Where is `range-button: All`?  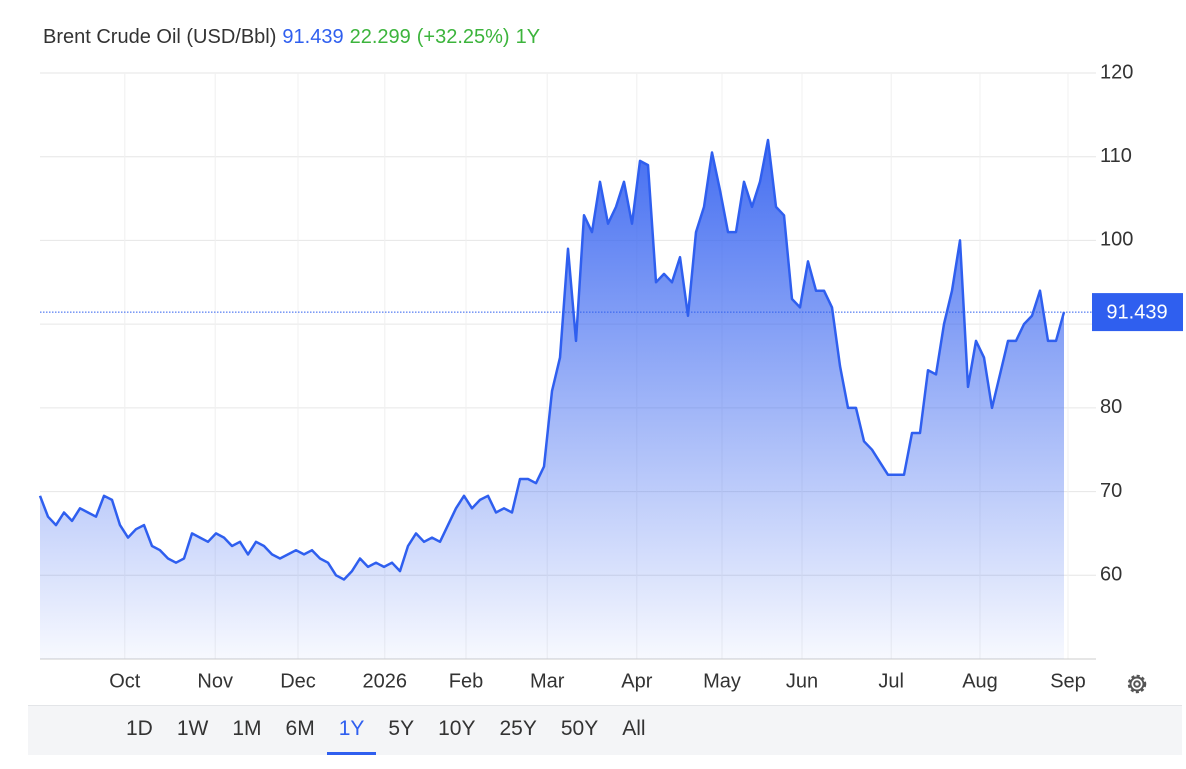 range-button: All is located at coordinates (634, 728).